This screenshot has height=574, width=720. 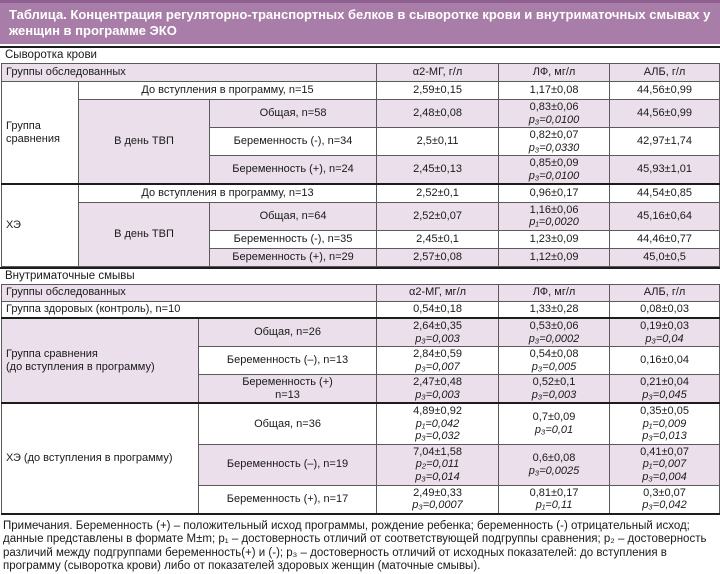 I want to click on cell-line: p₃=0,0025, so click(x=554, y=470).